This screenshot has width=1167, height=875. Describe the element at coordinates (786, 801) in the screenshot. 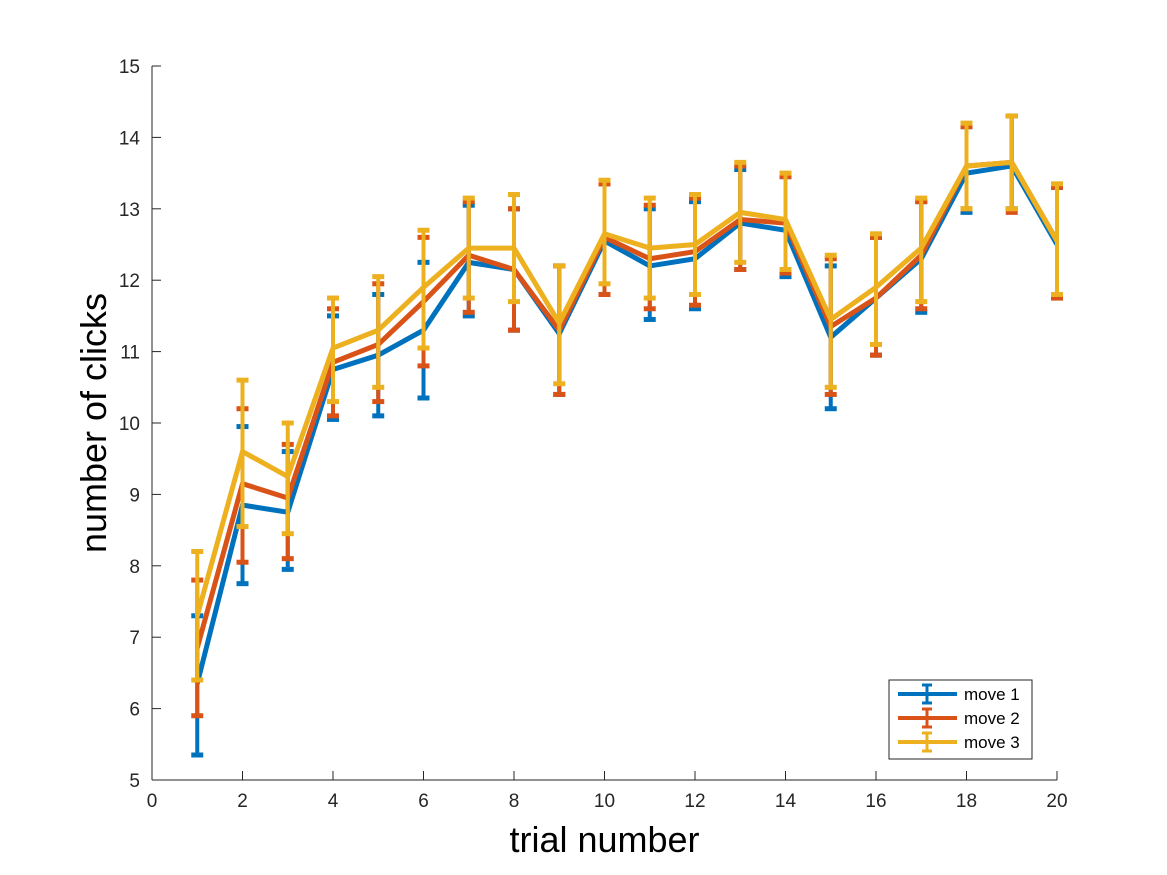

I see `x-tick-label: 14` at that location.